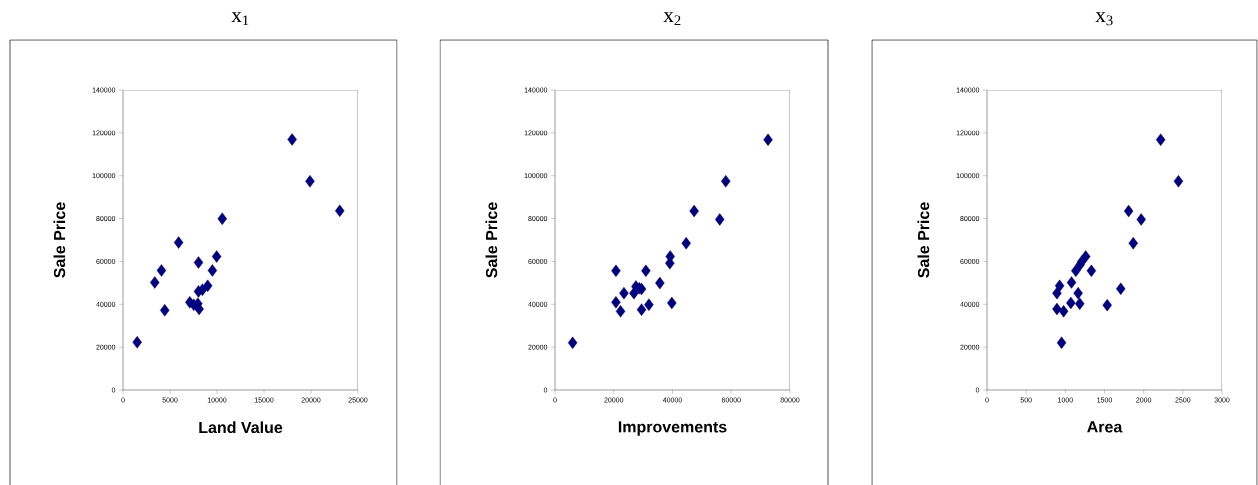  What do you see at coordinates (241, 427) in the screenshot?
I see `x-axis-title: Land Value` at bounding box center [241, 427].